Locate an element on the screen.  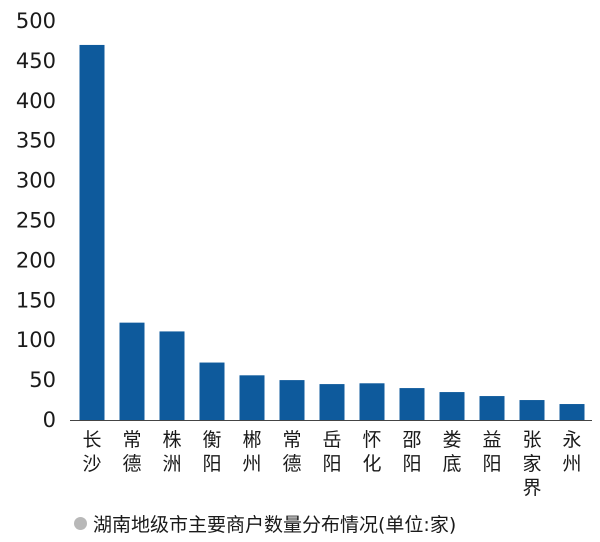
x-tick-label: 株洲 is located at coordinates (171, 452).